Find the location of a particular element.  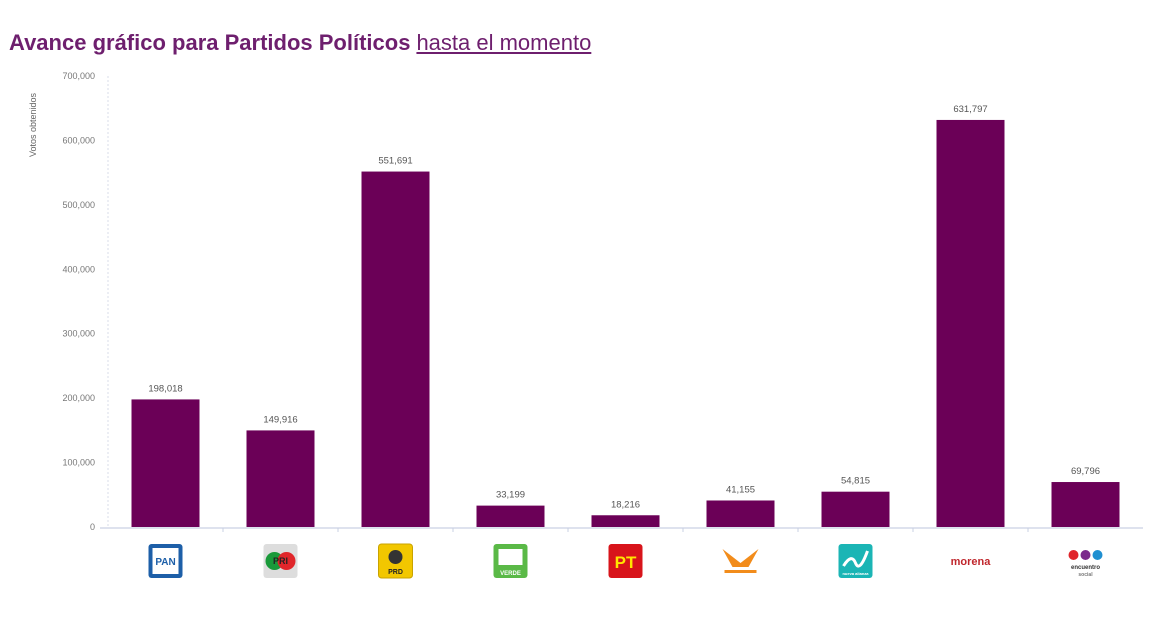

logo-text: encuentro is located at coordinates (1085, 568).